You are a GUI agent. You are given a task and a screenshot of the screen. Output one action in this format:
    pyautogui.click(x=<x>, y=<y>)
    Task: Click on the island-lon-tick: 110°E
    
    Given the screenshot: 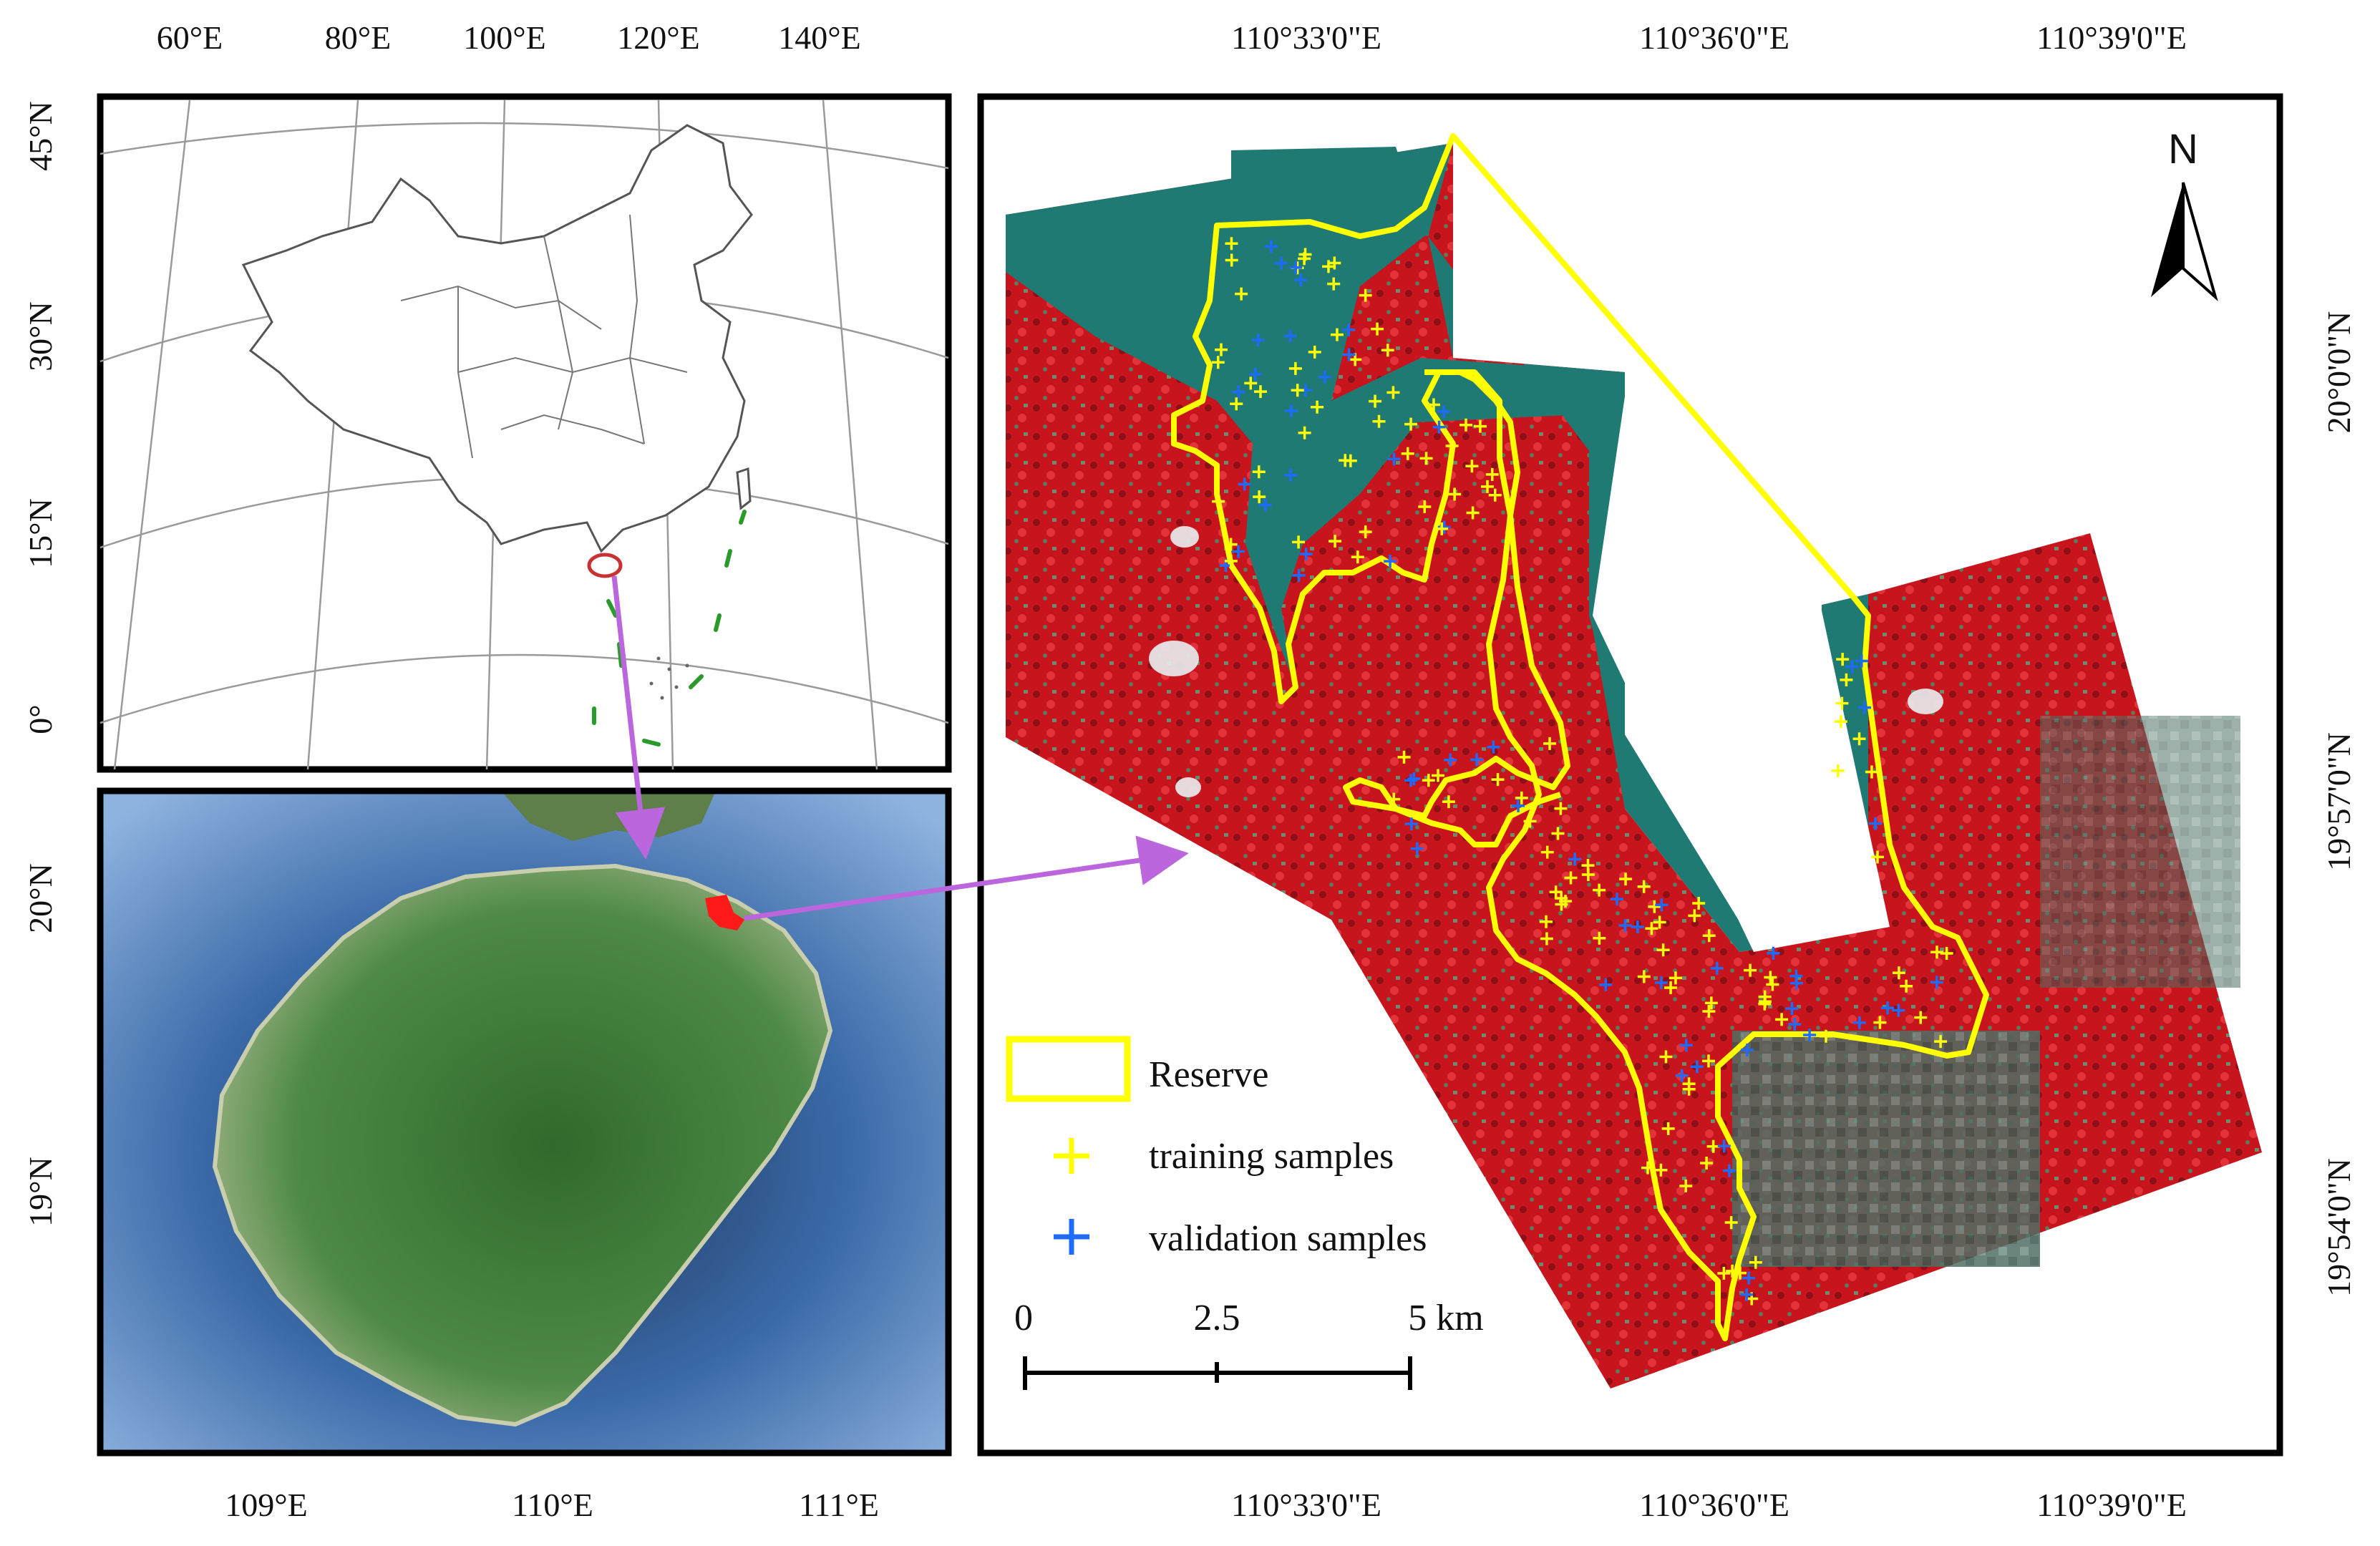 What is the action you would take?
    pyautogui.click(x=552, y=1505)
    